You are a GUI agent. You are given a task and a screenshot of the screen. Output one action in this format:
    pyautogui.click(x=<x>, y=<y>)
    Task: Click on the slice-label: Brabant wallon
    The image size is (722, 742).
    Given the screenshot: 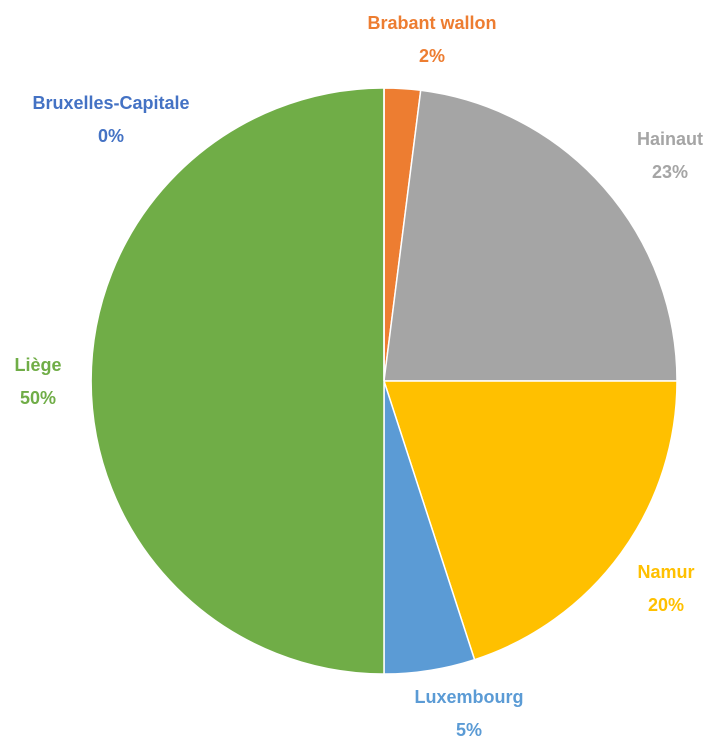 What is the action you would take?
    pyautogui.click(x=431, y=23)
    